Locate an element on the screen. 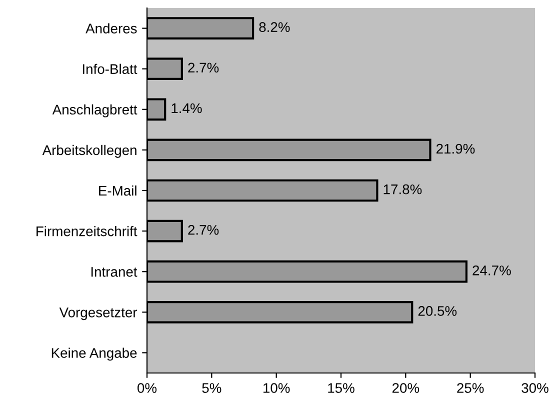  data-label: 17.8% is located at coordinates (403, 189).